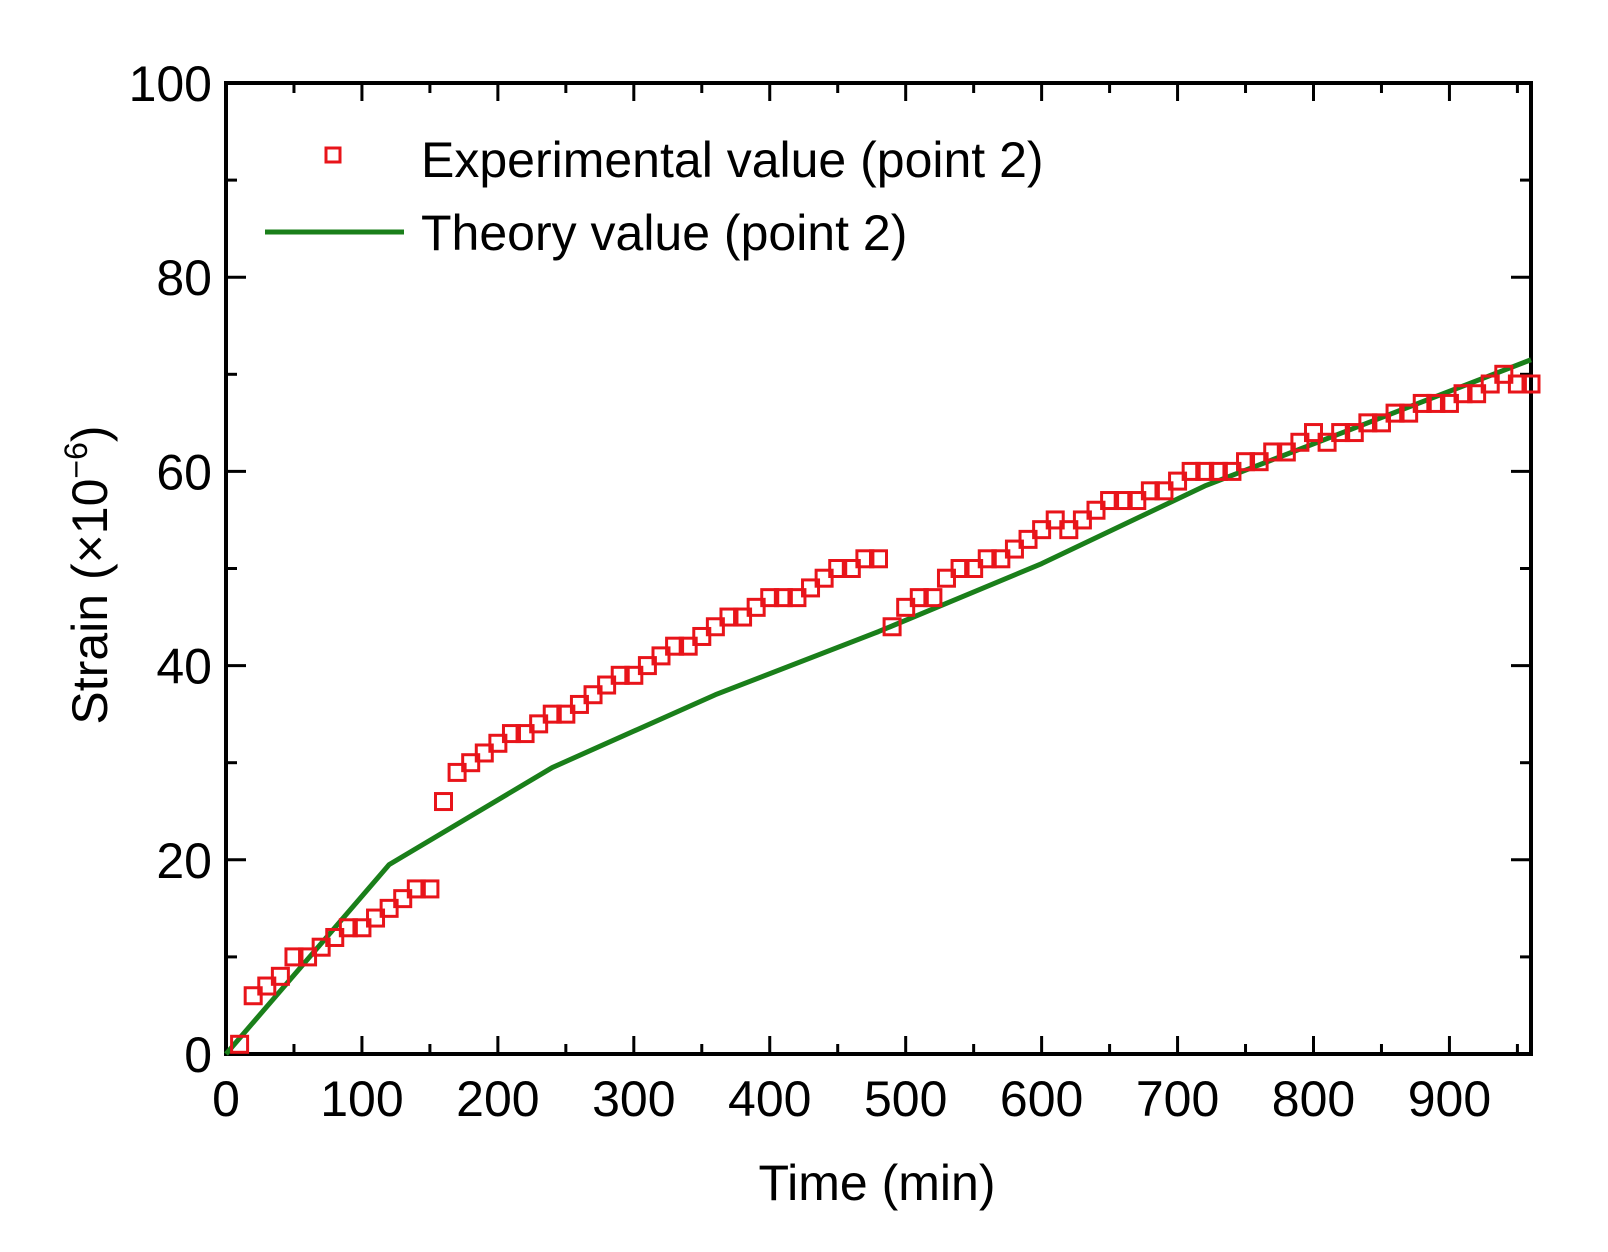 This screenshot has height=1252, width=1608. Describe the element at coordinates (198, 1055) in the screenshot. I see `y-tick-label: 0` at that location.